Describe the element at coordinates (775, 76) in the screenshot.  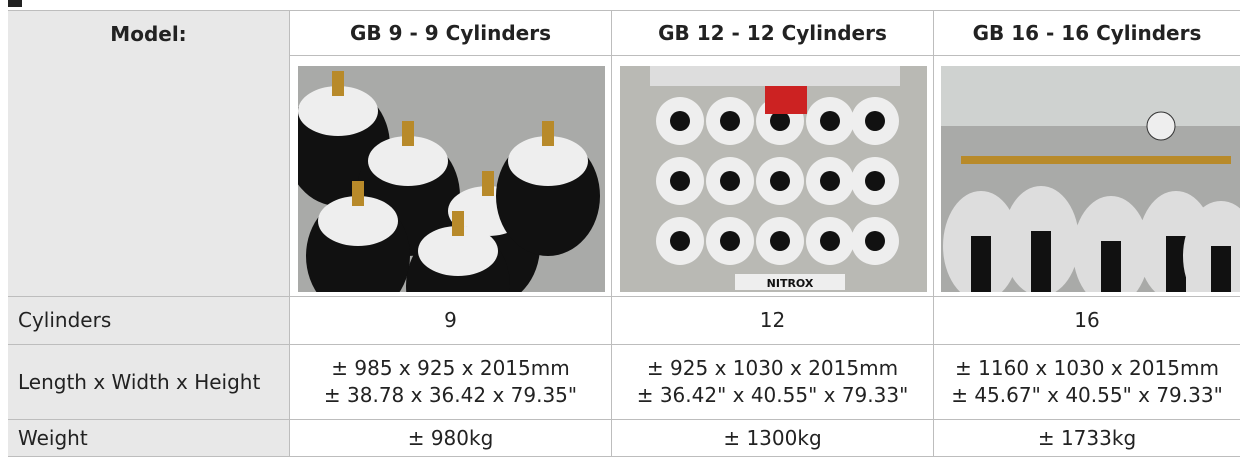
I see `grate` at that location.